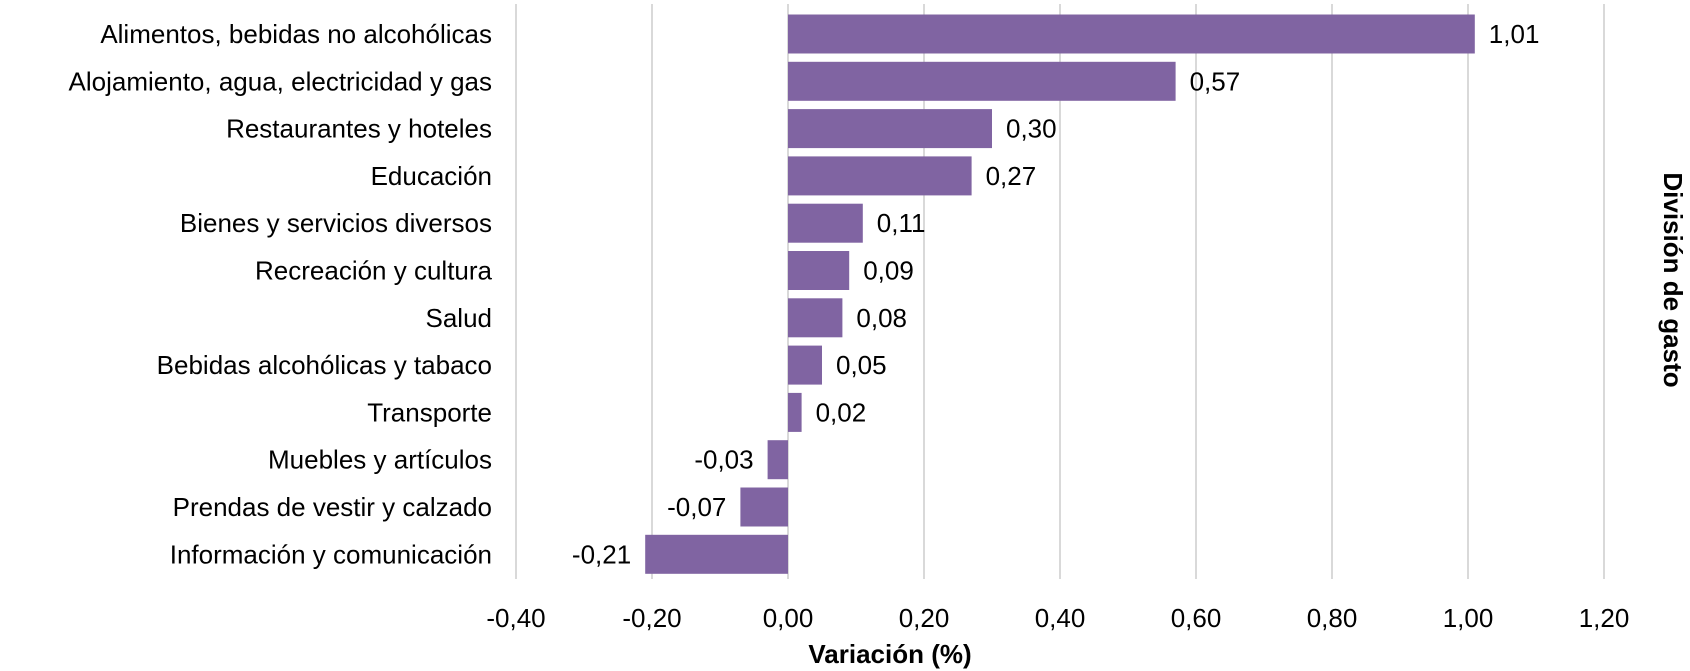 This screenshot has width=1690, height=671. I want to click on data-label: 0,11, so click(901, 223).